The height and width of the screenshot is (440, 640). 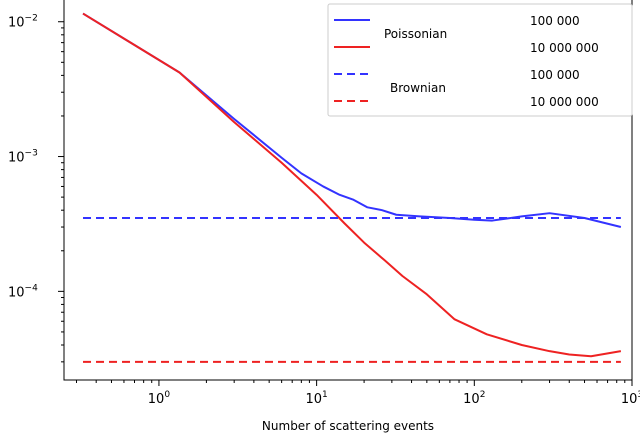 I want to click on x-tick-label: 10², so click(x=474, y=398).